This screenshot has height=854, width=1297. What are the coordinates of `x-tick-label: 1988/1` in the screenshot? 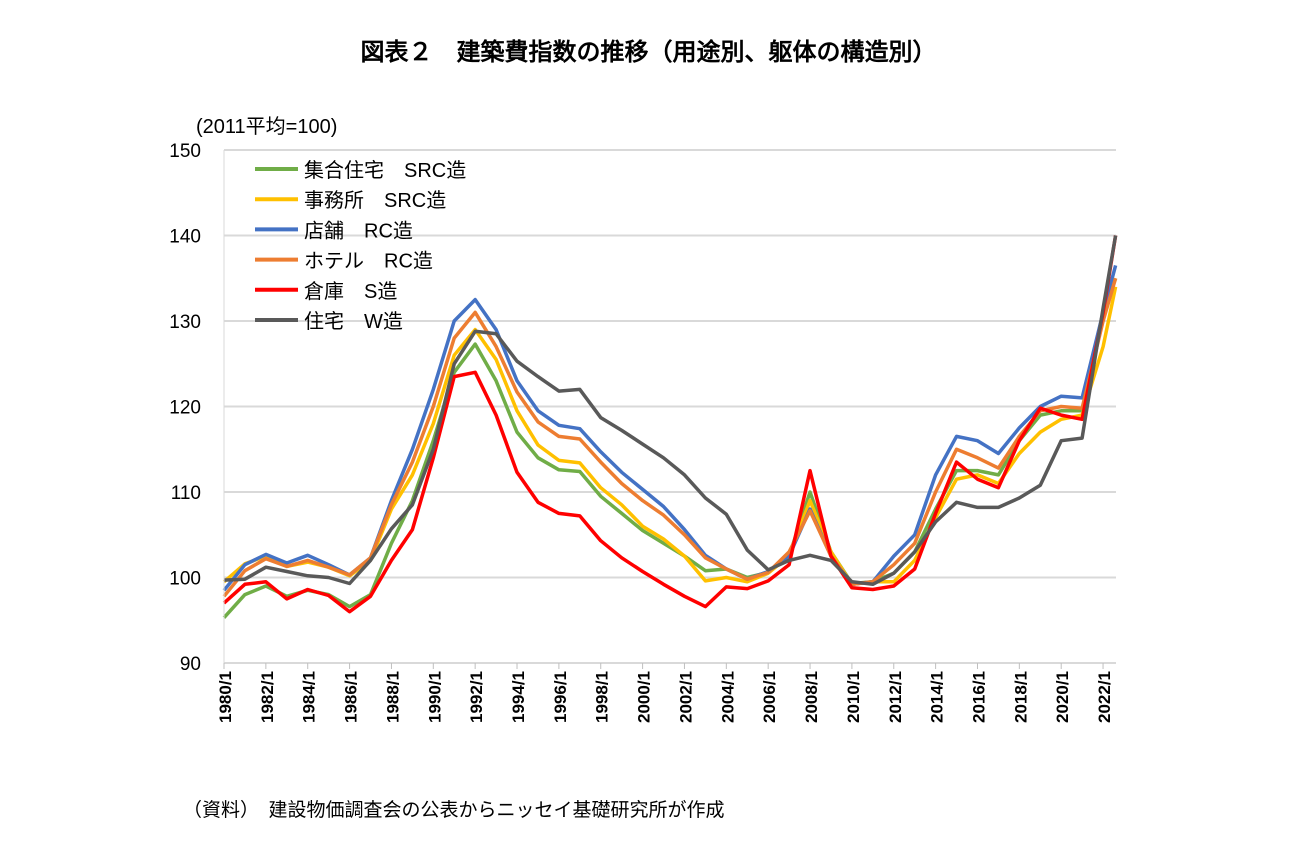 It's located at (392, 697).